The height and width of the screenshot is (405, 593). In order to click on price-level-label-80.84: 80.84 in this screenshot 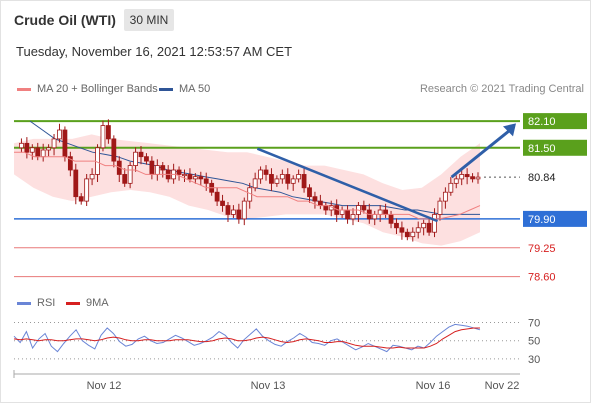, I will do `click(542, 178)`.